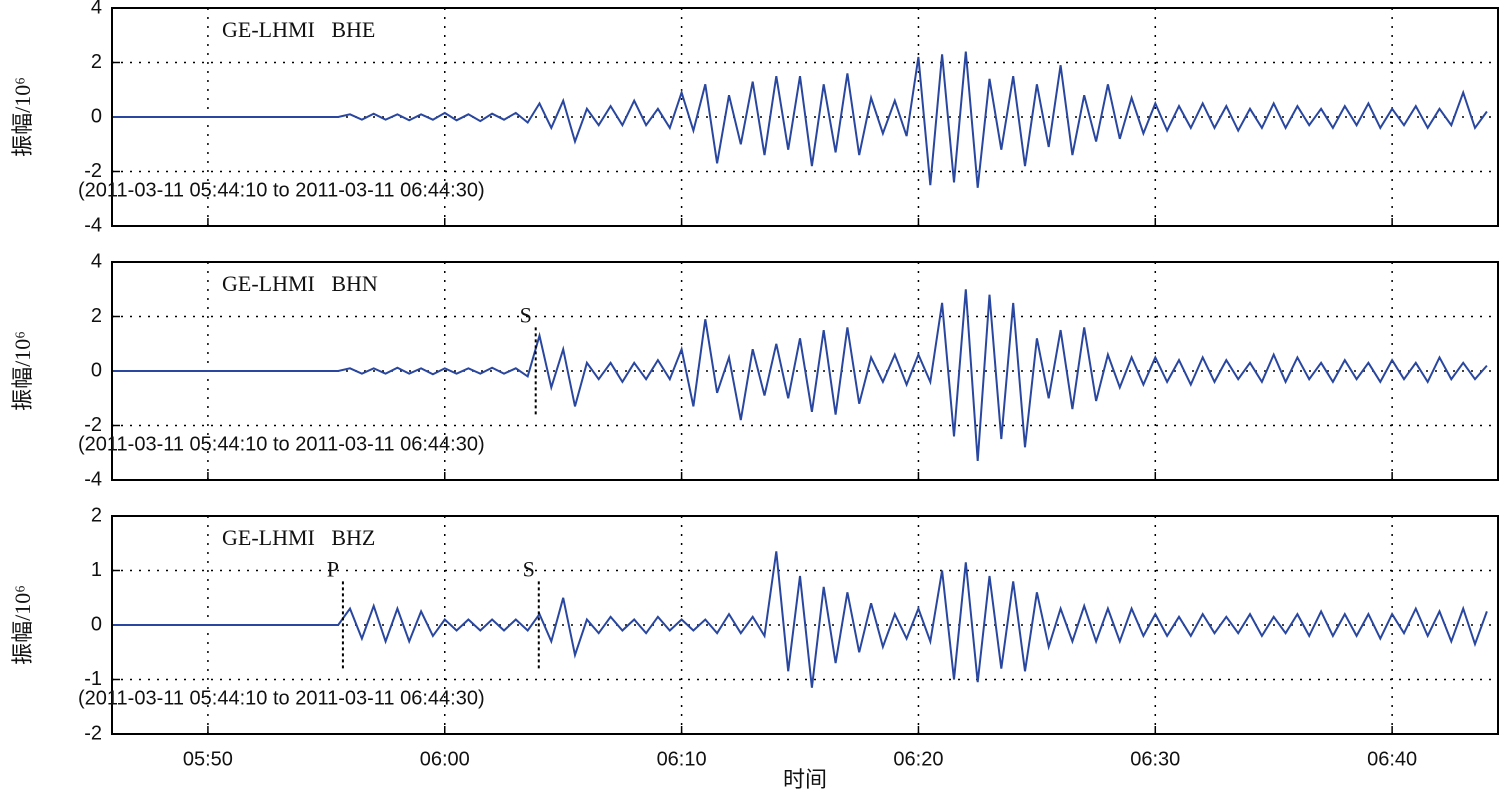  What do you see at coordinates (445, 759) in the screenshot?
I see `x-tick-label: 06:00` at bounding box center [445, 759].